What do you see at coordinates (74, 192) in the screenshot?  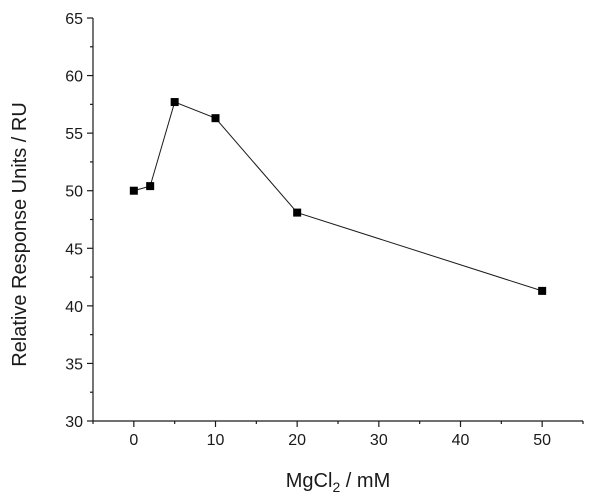 I see `y-tick-label: 50` at bounding box center [74, 192].